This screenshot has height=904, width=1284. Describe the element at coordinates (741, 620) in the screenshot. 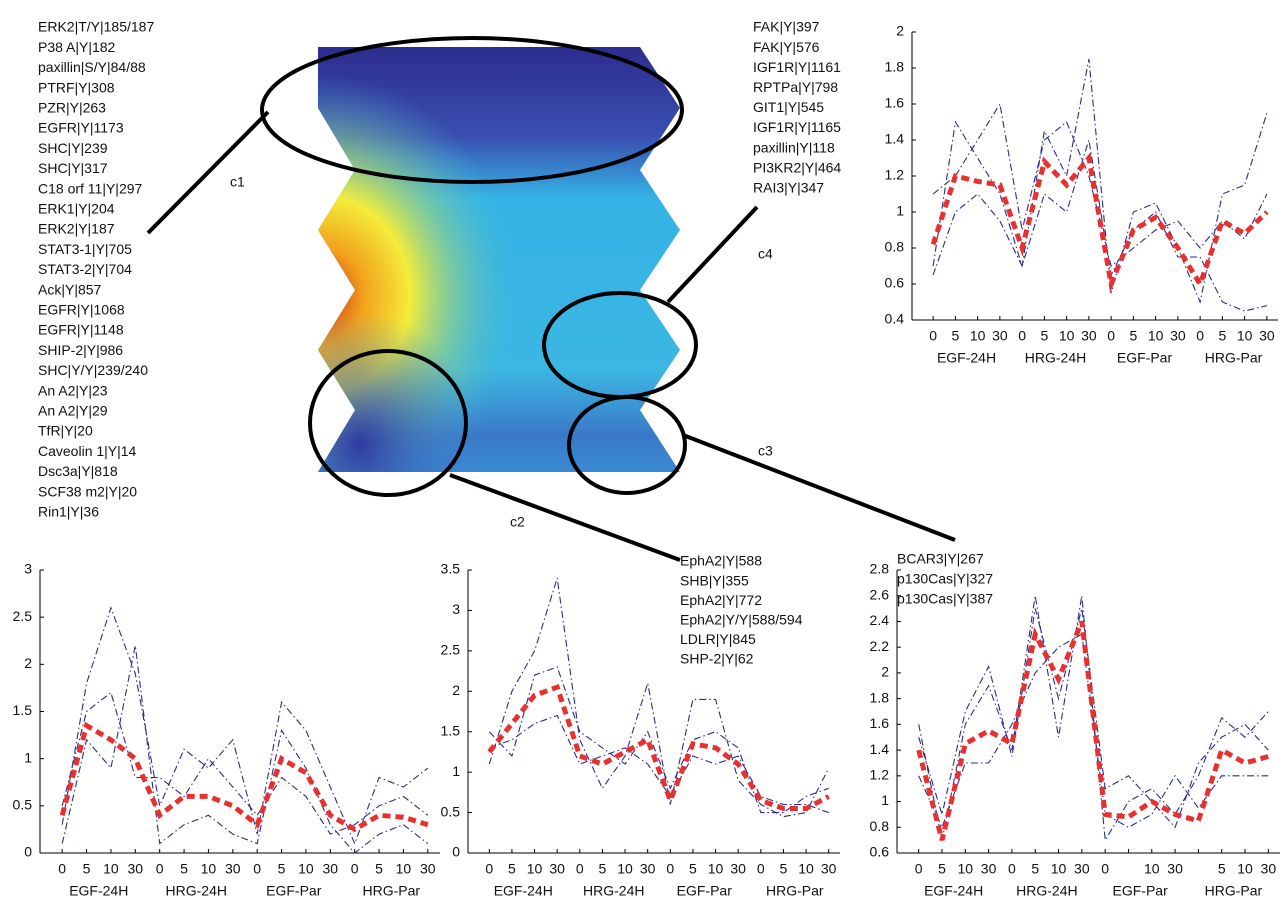

I see `member-label: EphA2|Y/Y|588/594` at that location.